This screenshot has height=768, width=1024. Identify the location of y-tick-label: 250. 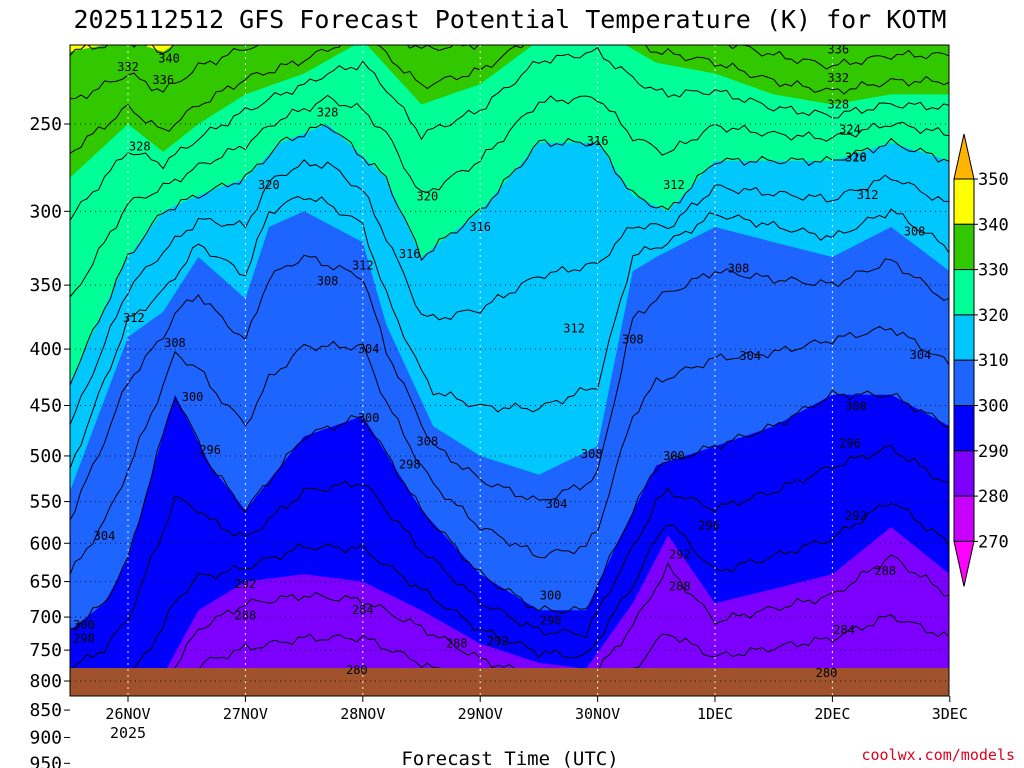
(45, 124).